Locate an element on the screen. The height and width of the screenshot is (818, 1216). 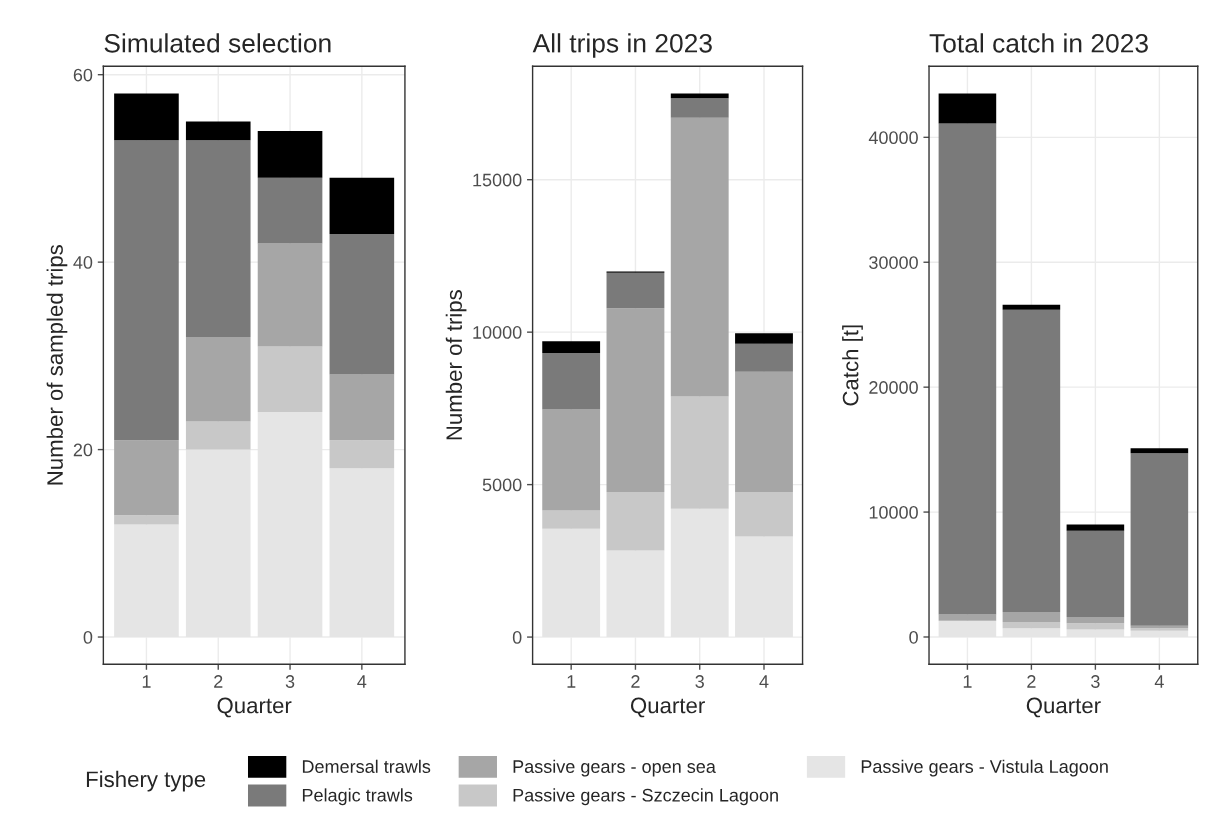
chart-title: Simulated selection is located at coordinates (217, 43).